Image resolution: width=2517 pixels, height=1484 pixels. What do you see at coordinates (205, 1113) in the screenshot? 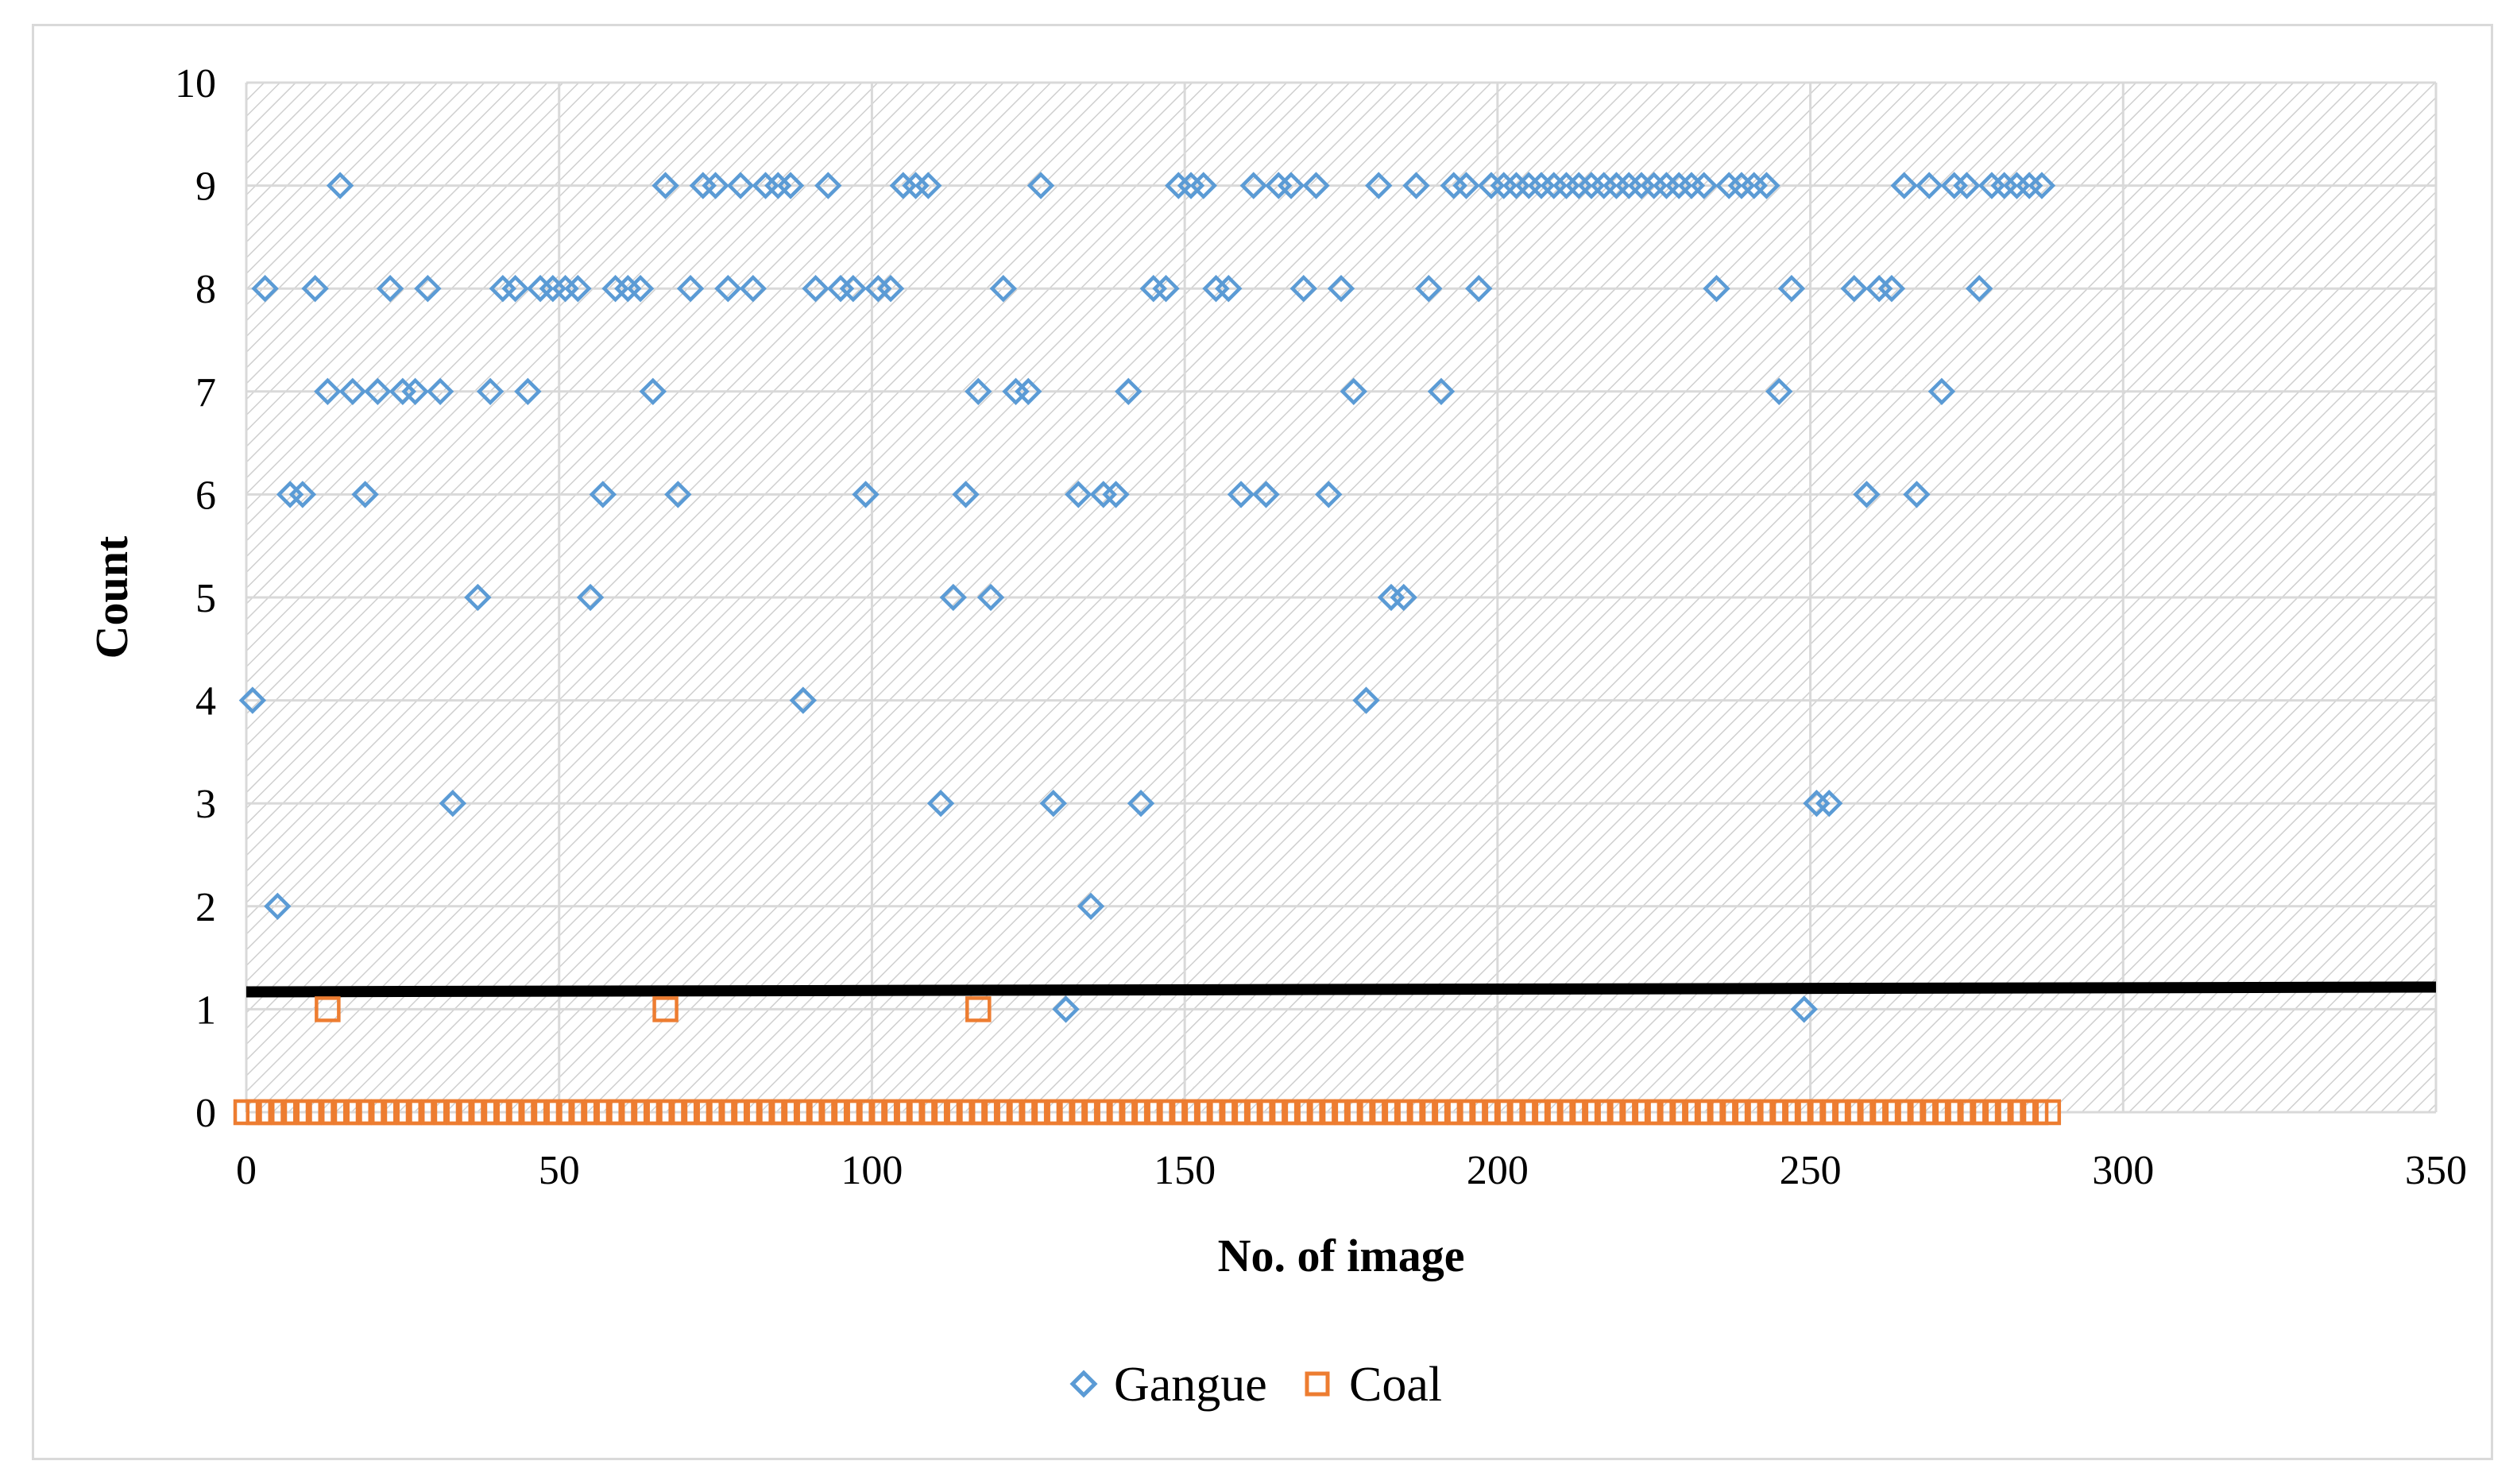
I see `y-tick-label: 0` at bounding box center [205, 1113].